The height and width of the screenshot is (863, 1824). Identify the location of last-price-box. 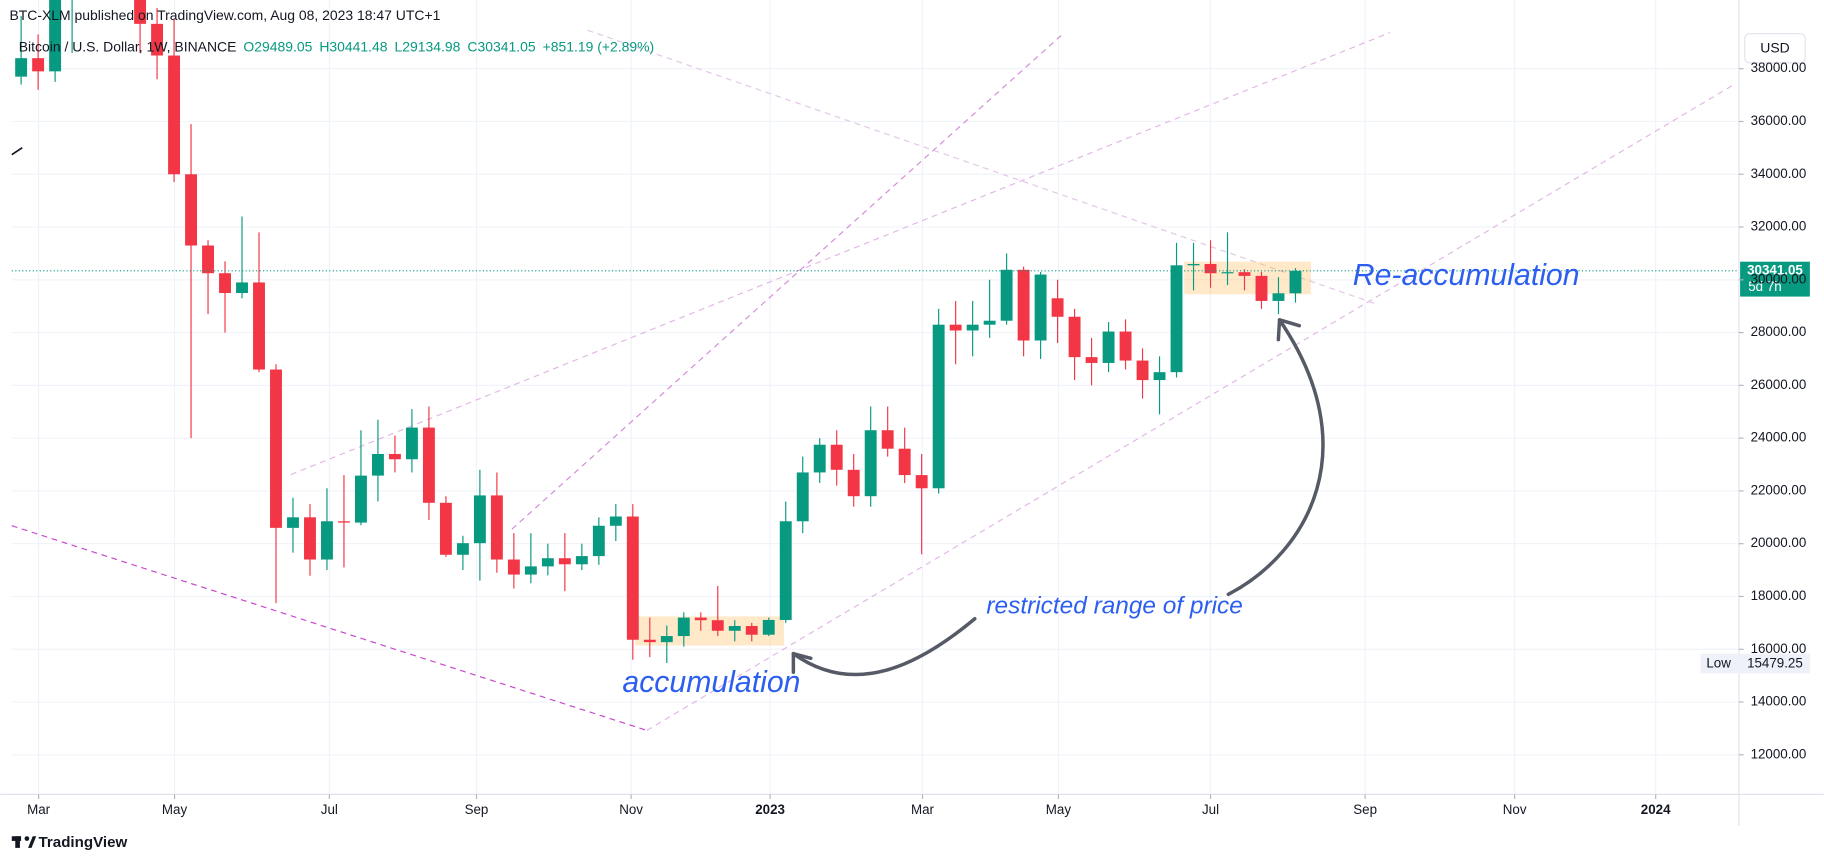
(1775, 279).